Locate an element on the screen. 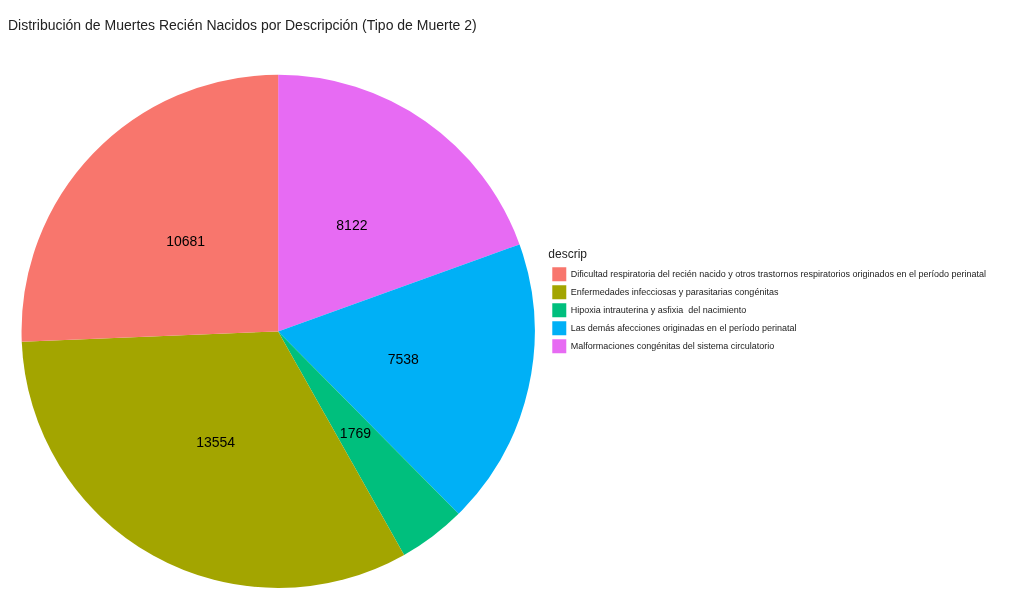 This screenshot has height=606, width=1024. data-label: 7538 is located at coordinates (403, 358).